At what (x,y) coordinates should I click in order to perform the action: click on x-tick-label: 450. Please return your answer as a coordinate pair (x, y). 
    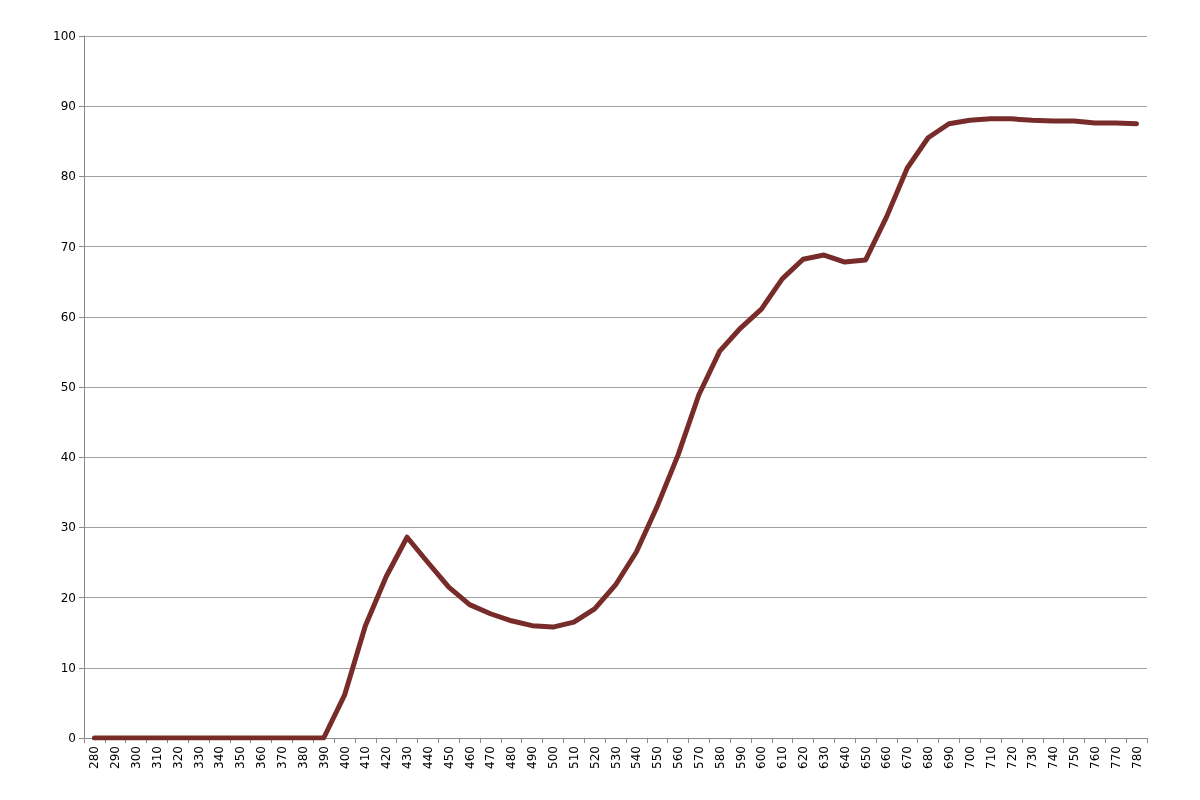
    Looking at the image, I should click on (448, 757).